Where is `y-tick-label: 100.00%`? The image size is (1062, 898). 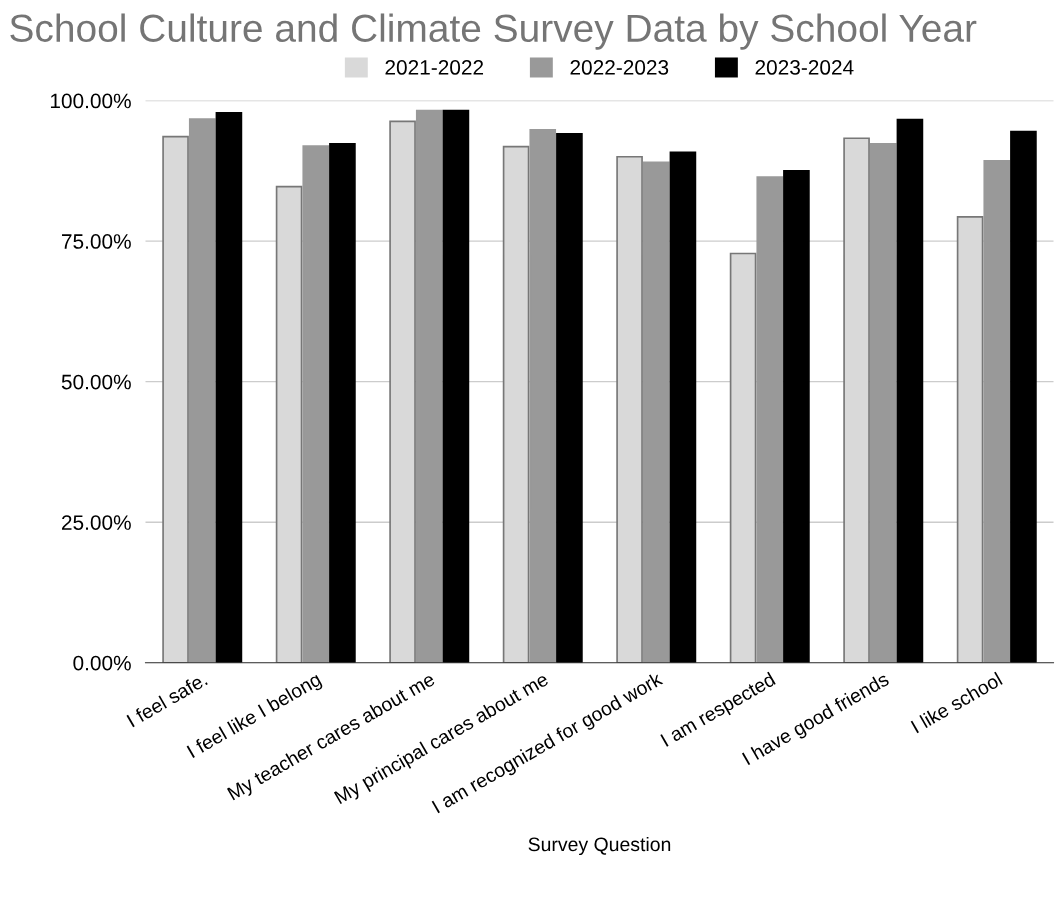 y-tick-label: 100.00% is located at coordinates (90, 101).